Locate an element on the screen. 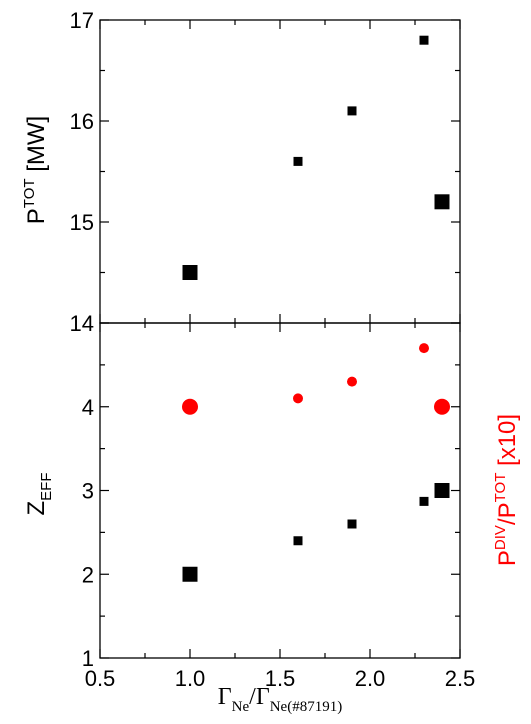  bottom-y-axis-title: ZEFF is located at coordinates (39, 493).